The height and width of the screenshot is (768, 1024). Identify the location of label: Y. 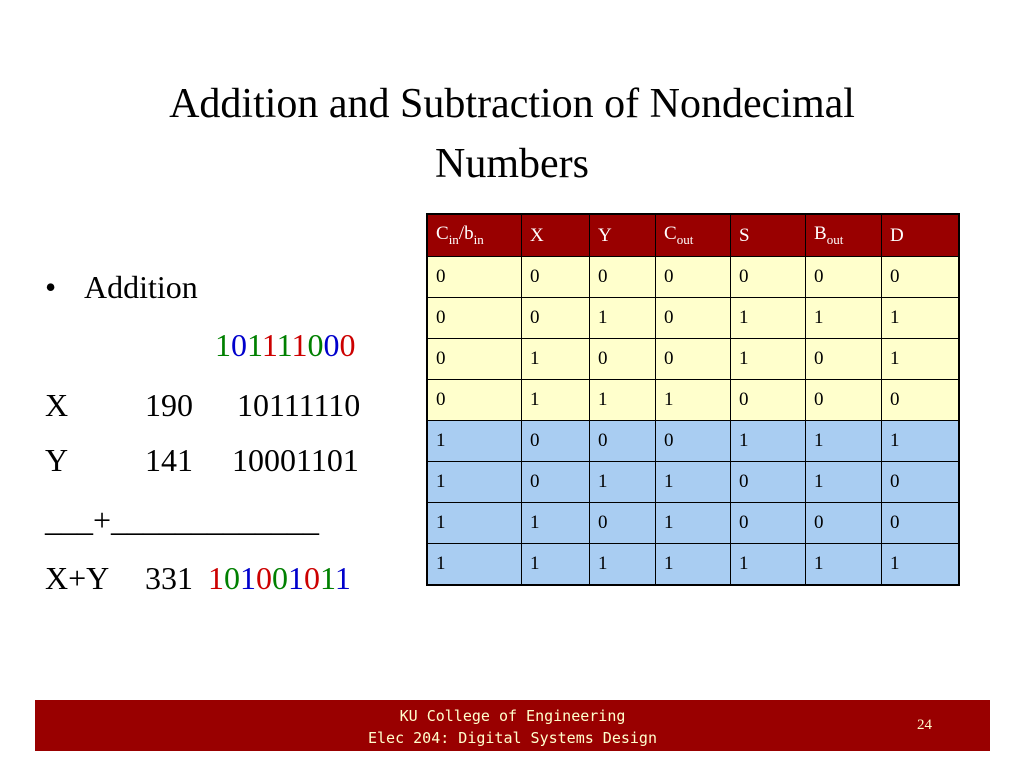
(57, 460).